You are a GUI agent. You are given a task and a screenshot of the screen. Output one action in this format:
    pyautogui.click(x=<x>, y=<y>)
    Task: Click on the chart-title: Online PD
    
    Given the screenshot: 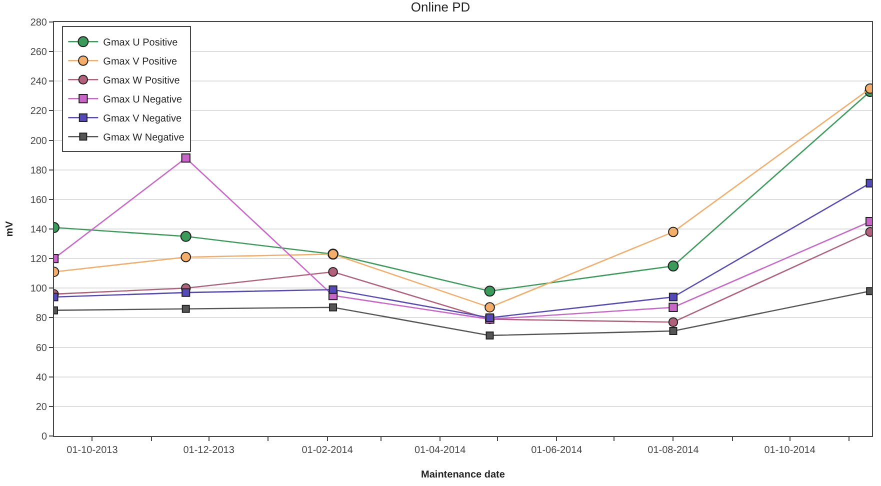 What is the action you would take?
    pyautogui.click(x=440, y=7)
    